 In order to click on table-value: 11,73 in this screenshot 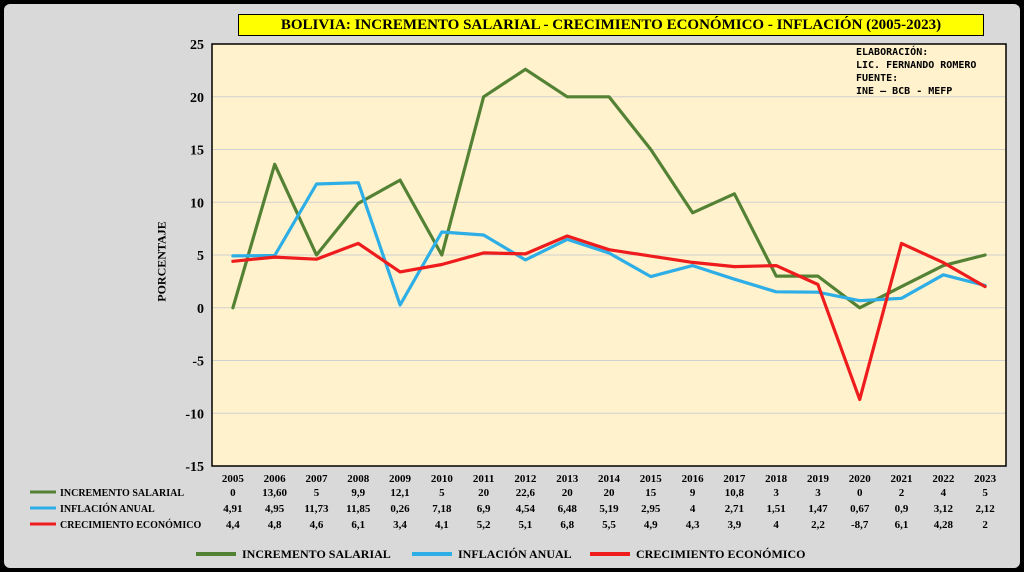, I will do `click(316, 509)`.